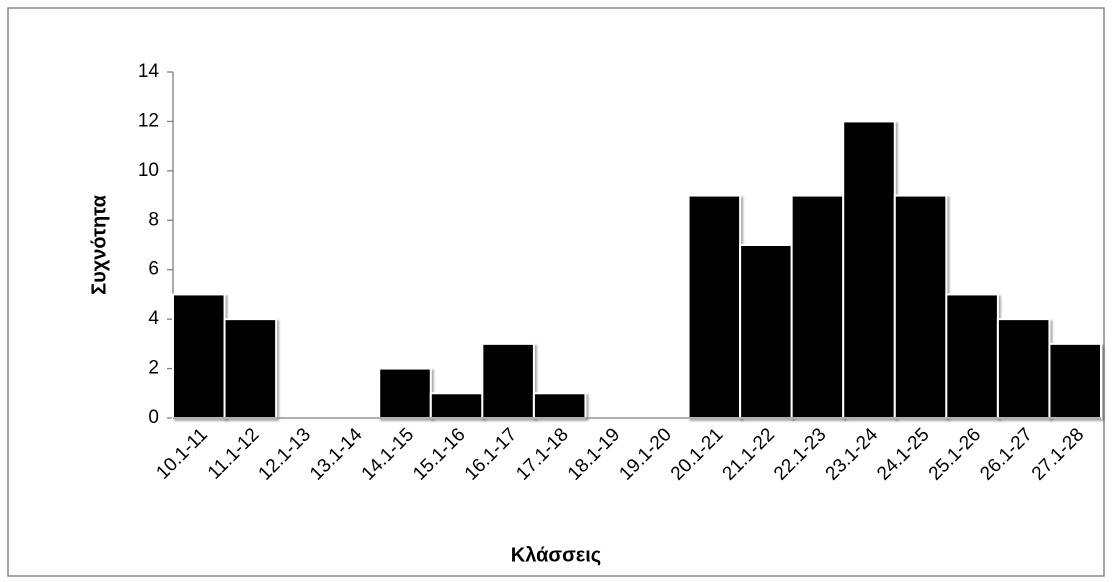  Describe the element at coordinates (99, 244) in the screenshot. I see `y-axis-label: Συχνότητα` at that location.